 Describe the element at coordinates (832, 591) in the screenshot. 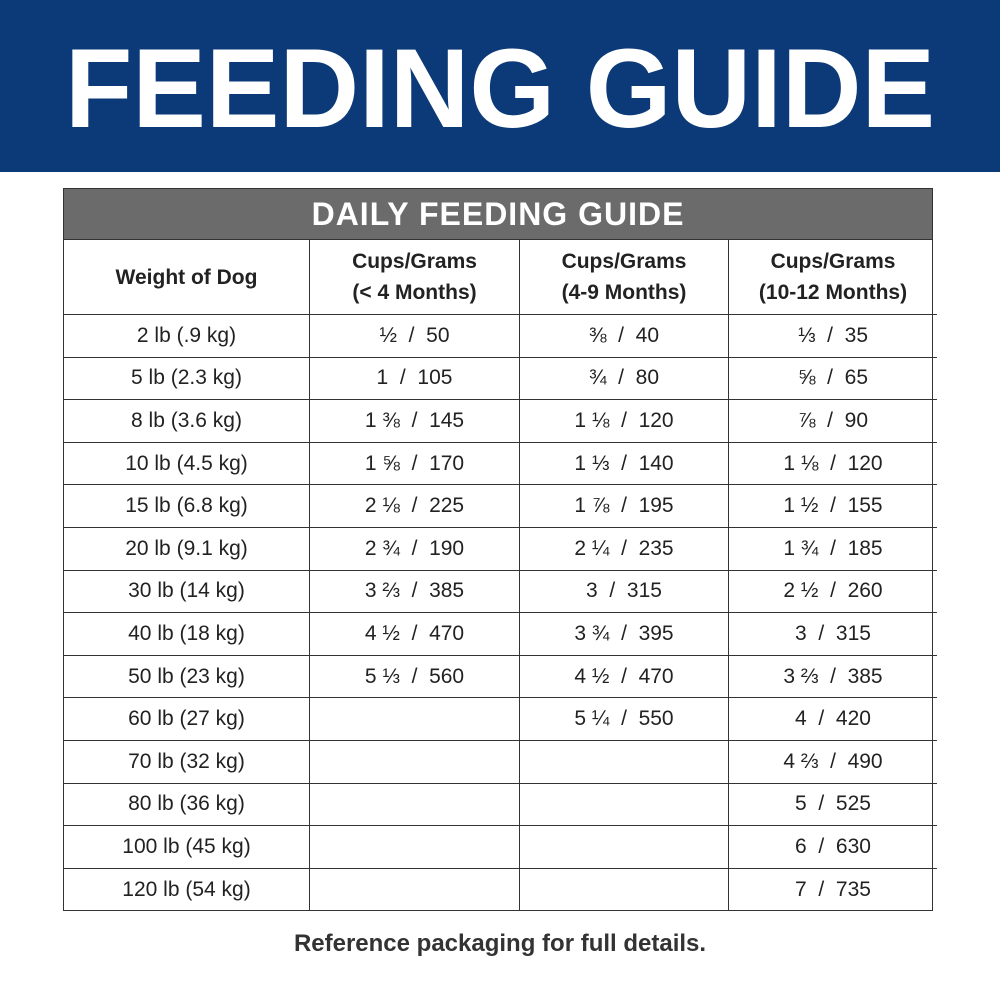

I see `amount-cell: 2 ½ / 260` at that location.